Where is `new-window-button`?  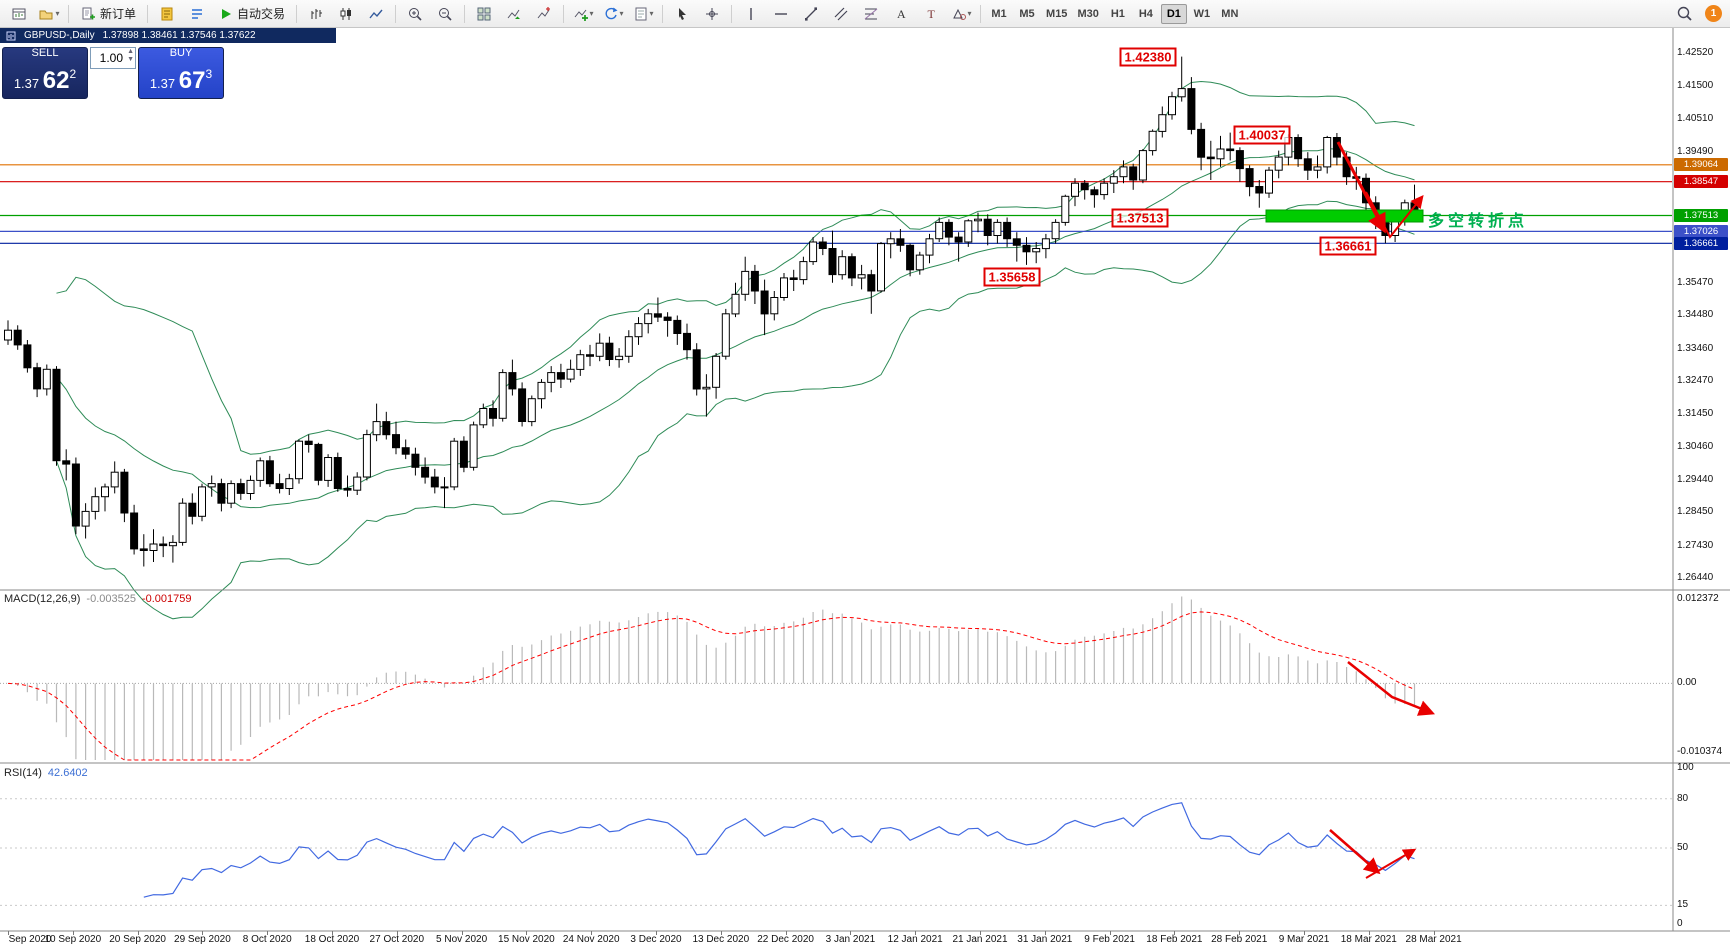 new-window-button is located at coordinates (19, 14).